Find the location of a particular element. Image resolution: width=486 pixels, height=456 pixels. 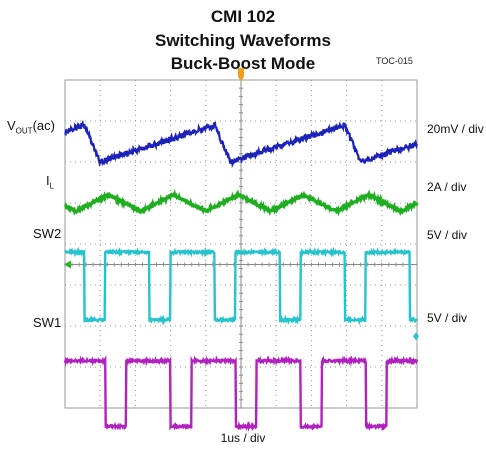

sw1-scale: 5V / div is located at coordinates (447, 318).